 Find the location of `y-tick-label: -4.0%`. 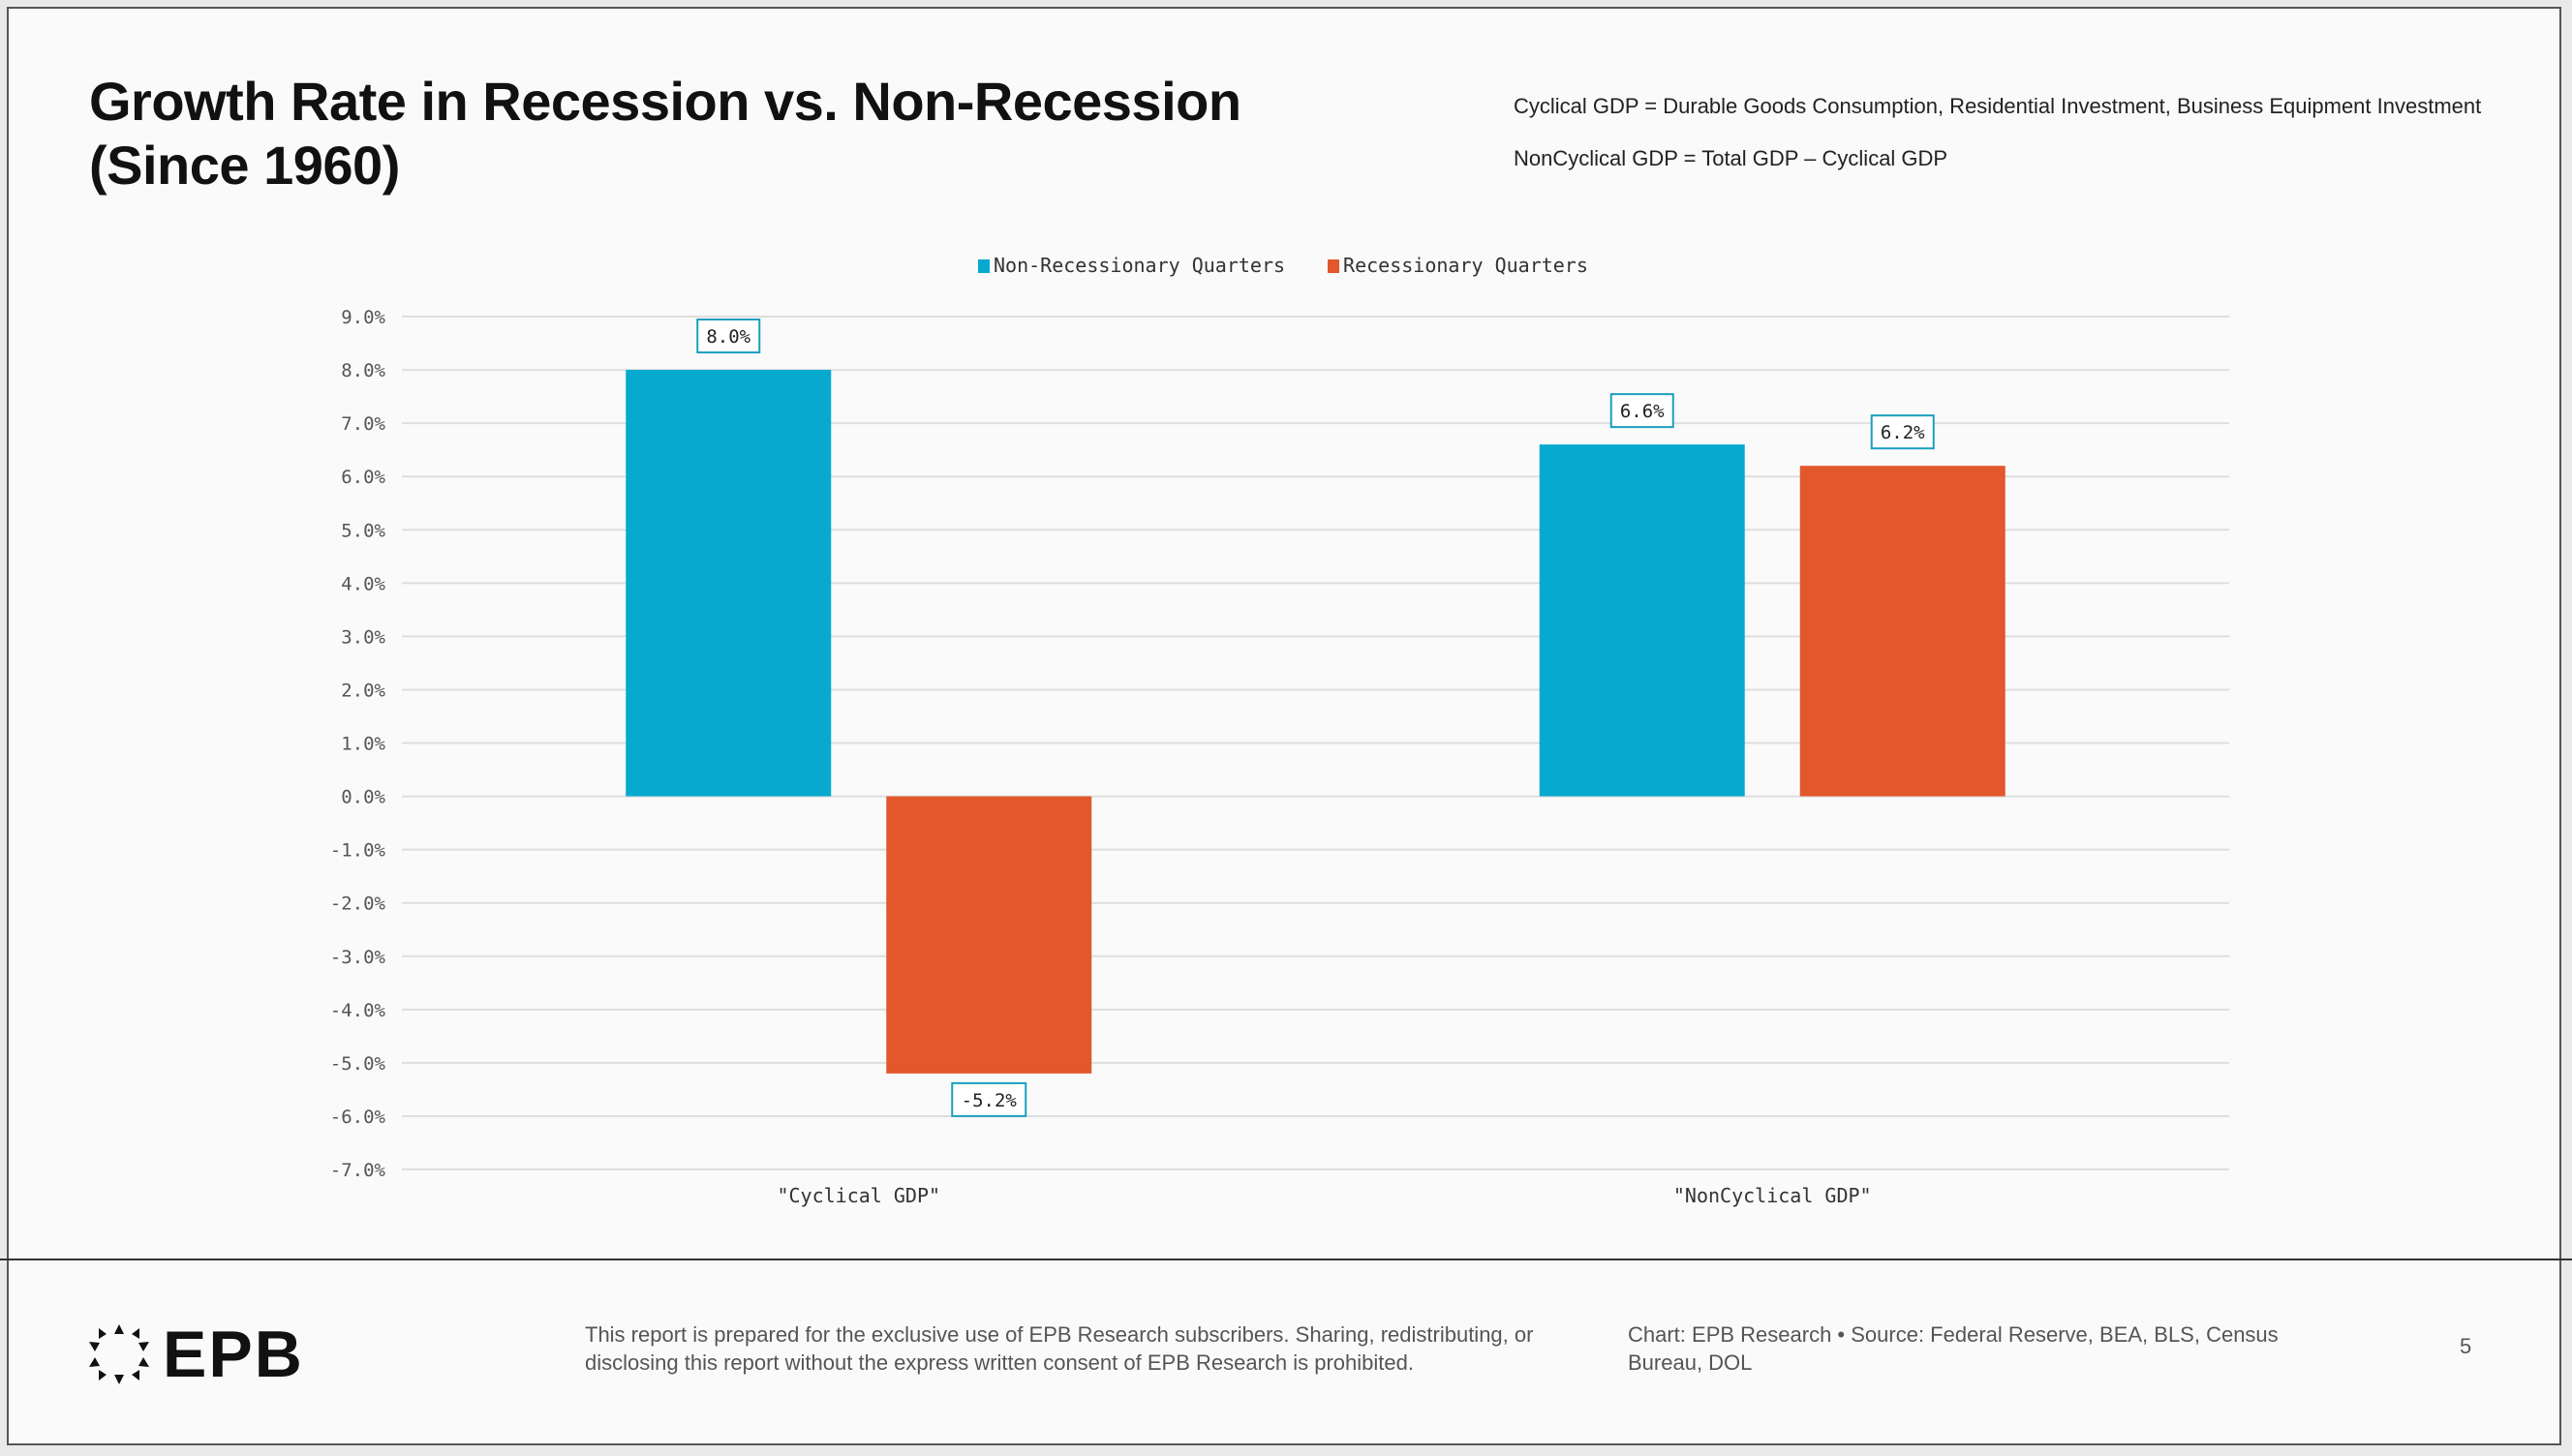

y-tick-label: -4.0% is located at coordinates (358, 1011).